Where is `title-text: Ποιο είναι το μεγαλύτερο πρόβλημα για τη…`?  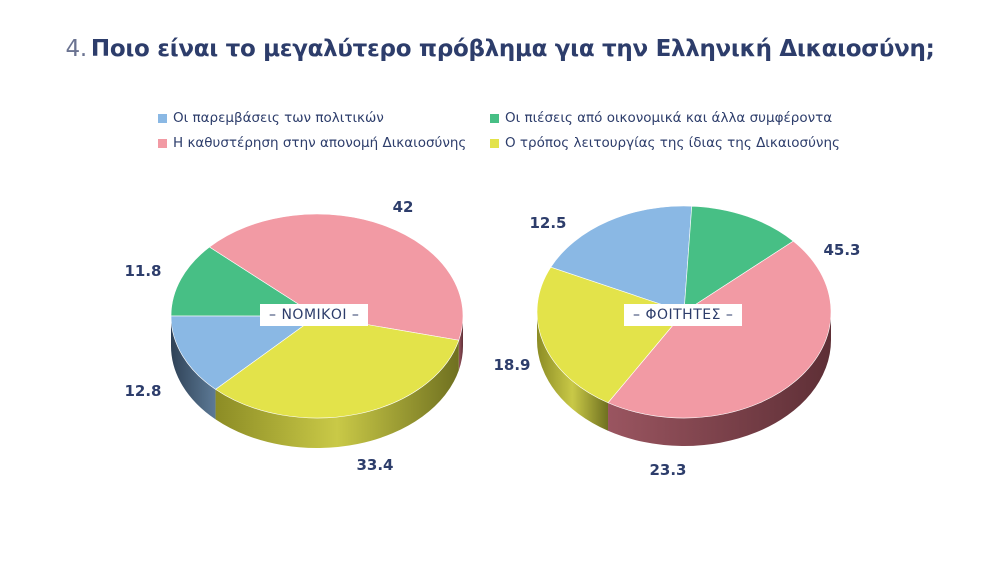 title-text: Ποιο είναι το μεγαλύτερο πρόβλημα για τη… is located at coordinates (512, 49).